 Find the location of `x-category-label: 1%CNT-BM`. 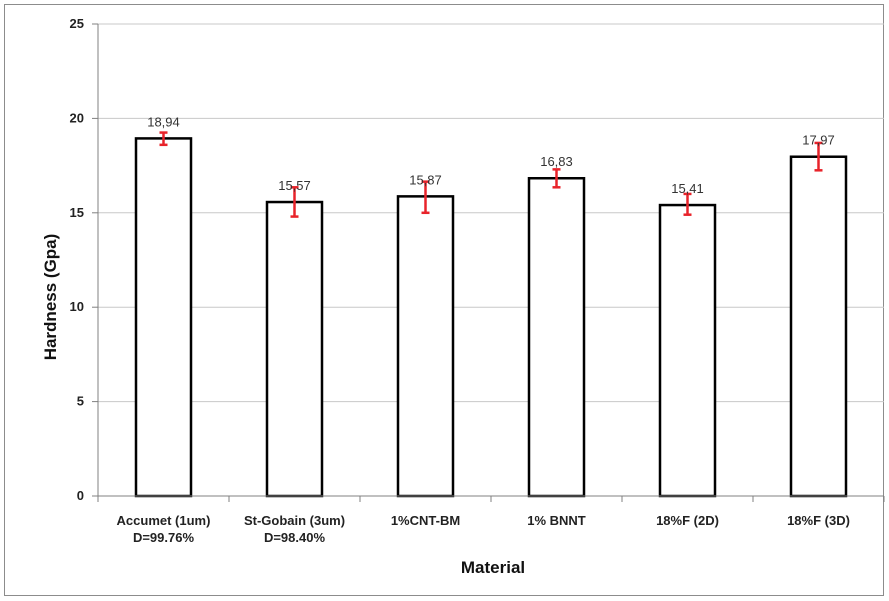

x-category-label: 1%CNT-BM is located at coordinates (425, 520).